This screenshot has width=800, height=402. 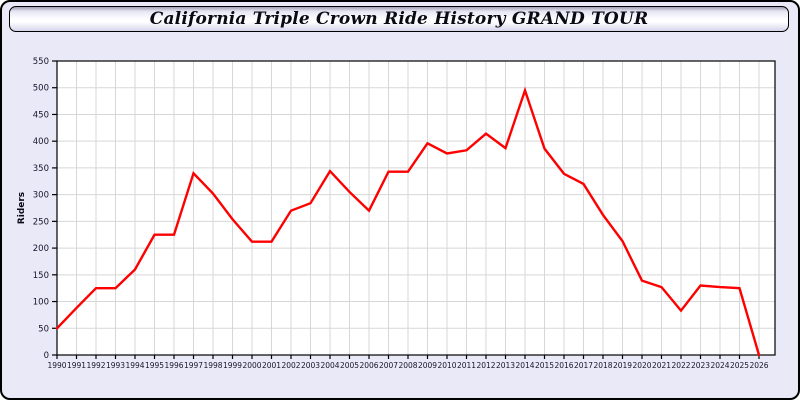 What do you see at coordinates (739, 365) in the screenshot?
I see `x-tick-label: 2025` at bounding box center [739, 365].